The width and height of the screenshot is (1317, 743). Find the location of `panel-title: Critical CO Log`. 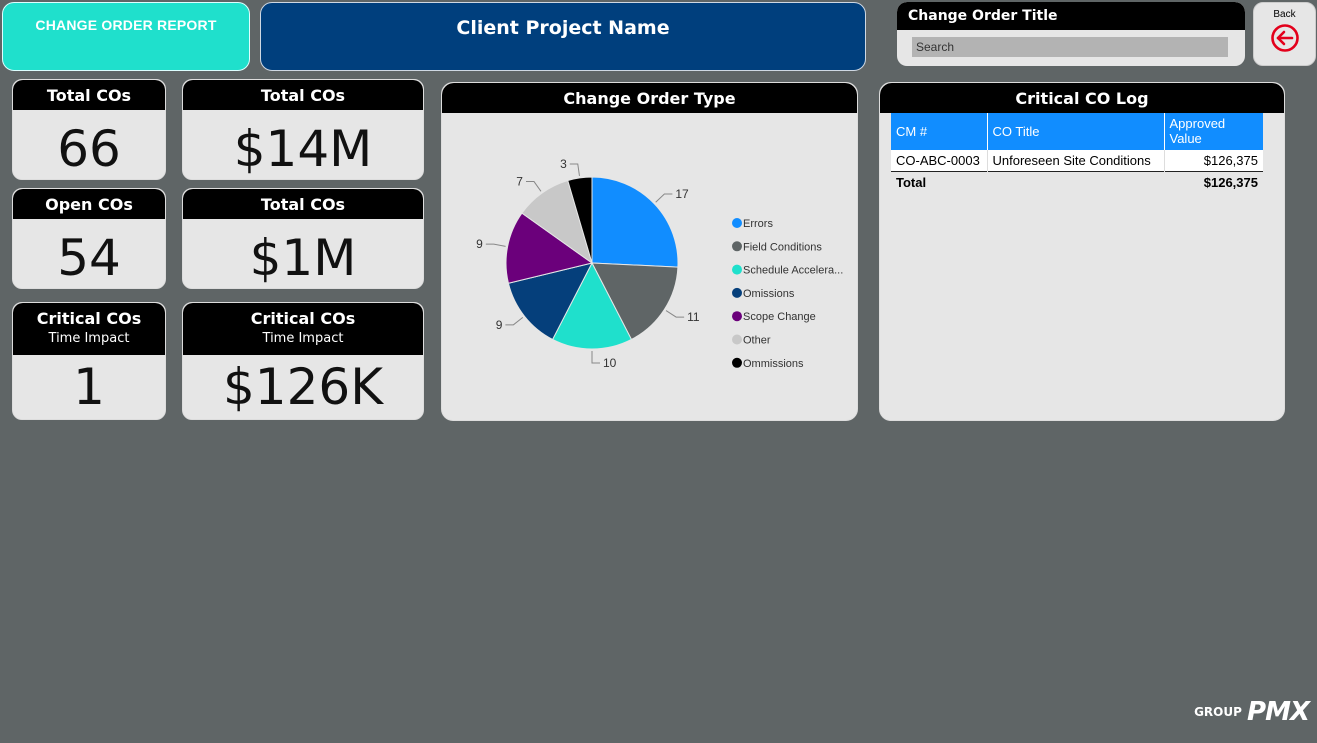

panel-title: Critical CO Log is located at coordinates (1082, 98).